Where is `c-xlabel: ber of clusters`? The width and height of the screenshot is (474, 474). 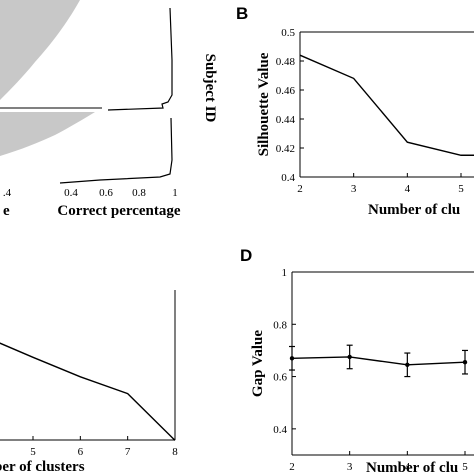 c-xlabel: ber of clusters is located at coordinates (42, 466).